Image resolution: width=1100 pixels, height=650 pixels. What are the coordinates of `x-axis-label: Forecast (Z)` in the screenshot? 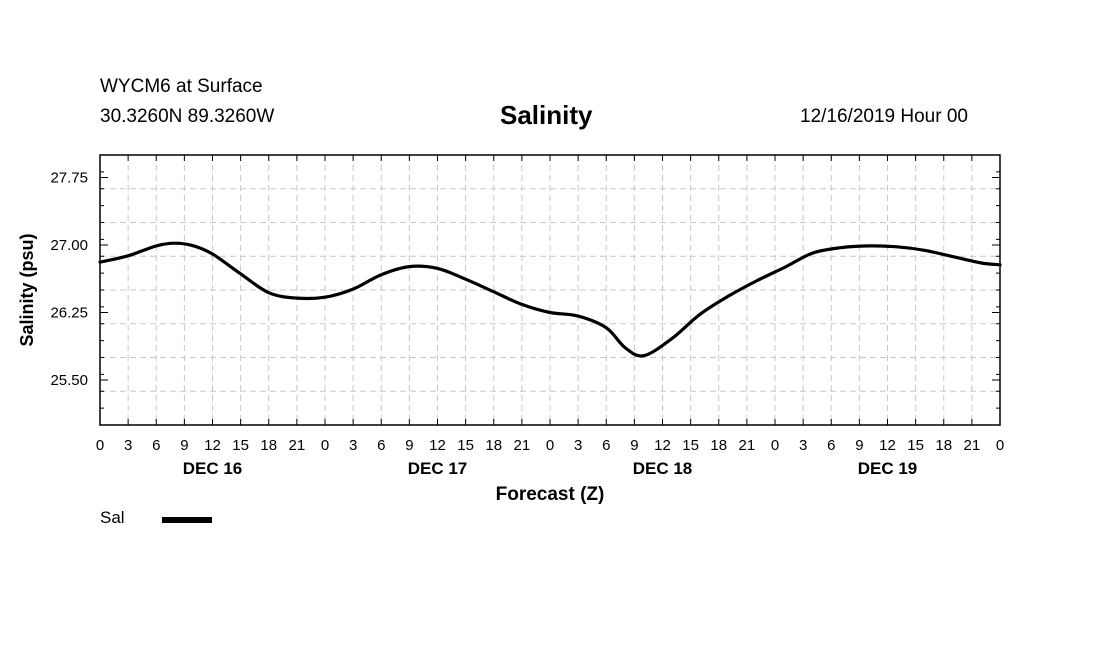 It's located at (550, 494).